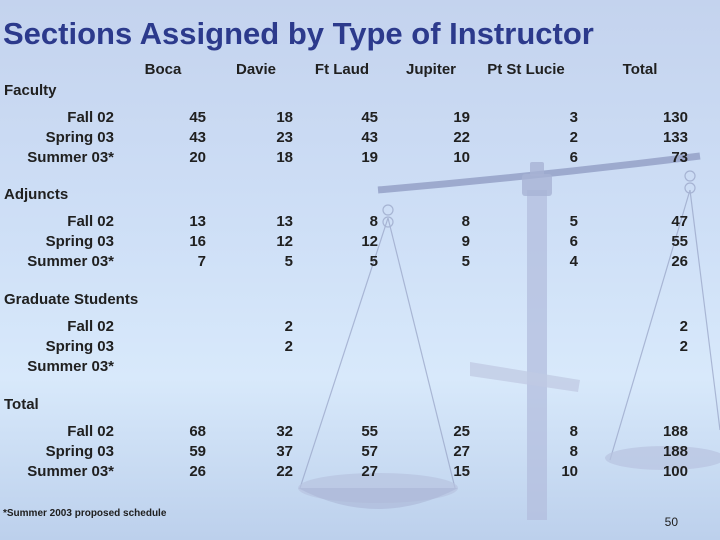 The width and height of the screenshot is (720, 540). Describe the element at coordinates (461, 431) in the screenshot. I see `table-cell: 25` at that location.